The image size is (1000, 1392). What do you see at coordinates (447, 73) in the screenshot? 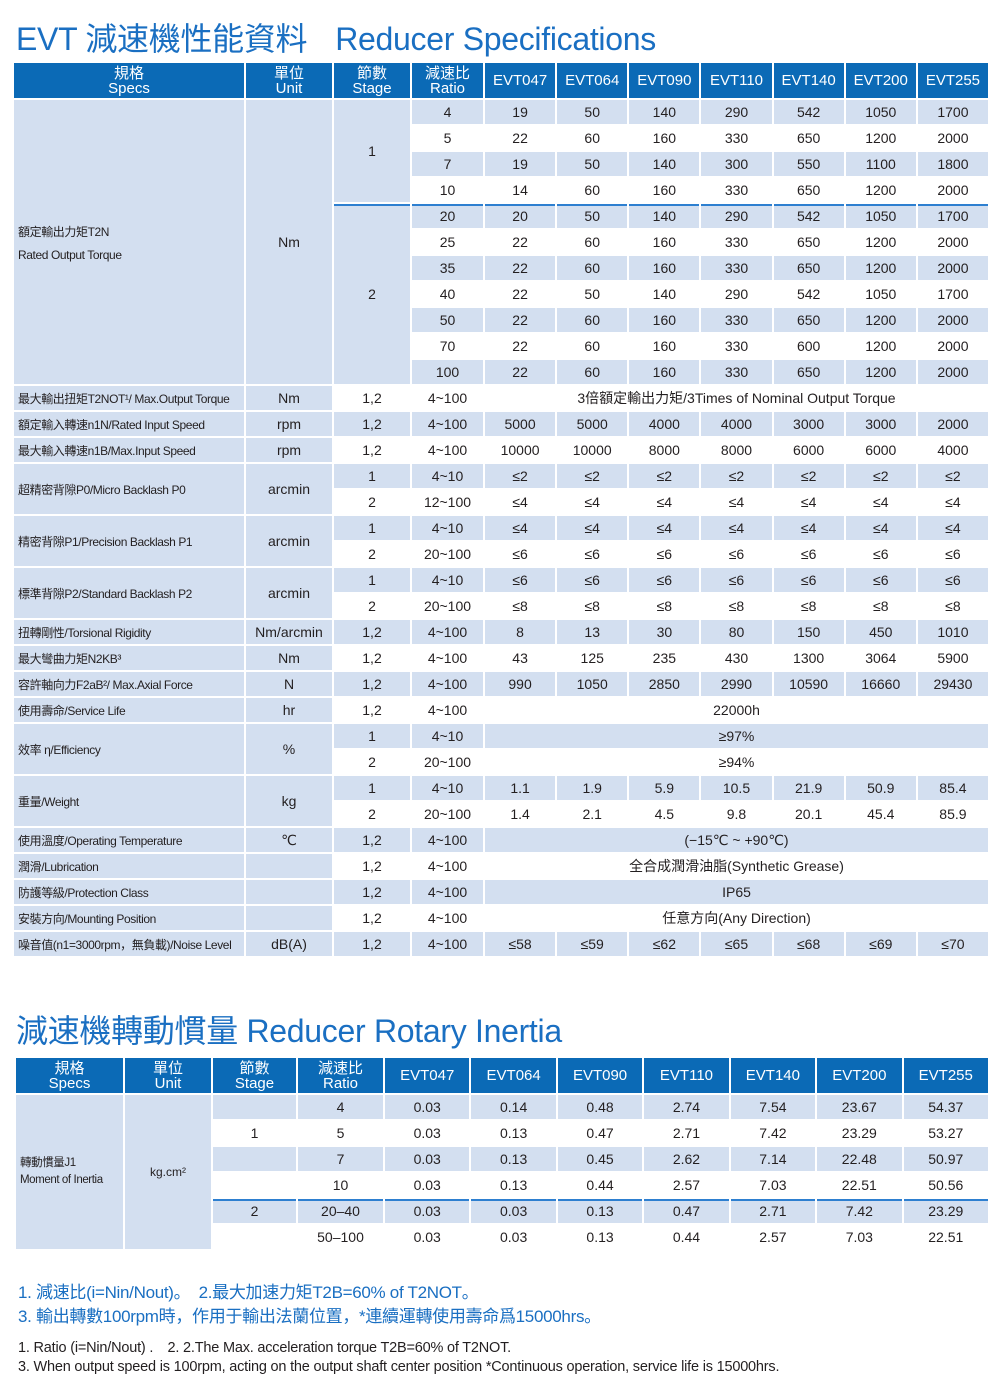
I see `header-zh: 減速比` at bounding box center [447, 73].